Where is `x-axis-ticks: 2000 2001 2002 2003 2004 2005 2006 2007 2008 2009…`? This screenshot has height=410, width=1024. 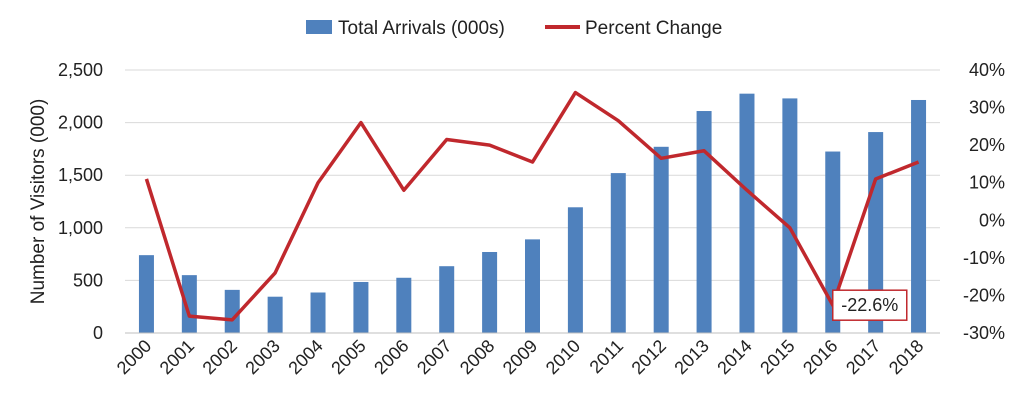 x-axis-ticks: 2000 2001 2002 2003 2004 2005 2006 2007 2008 2009… is located at coordinates (520, 357).